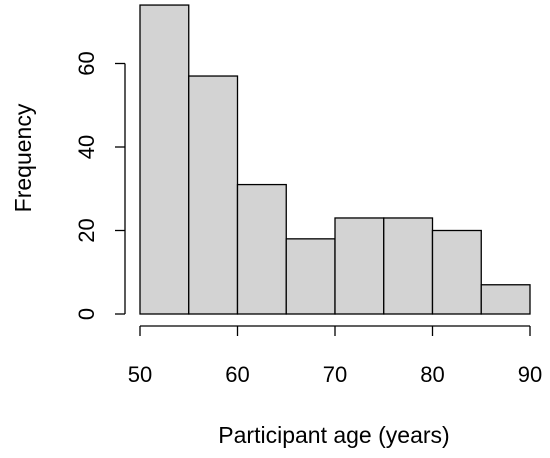 This screenshot has width=550, height=458. I want to click on y-axis-label: Frequency, so click(23, 157).